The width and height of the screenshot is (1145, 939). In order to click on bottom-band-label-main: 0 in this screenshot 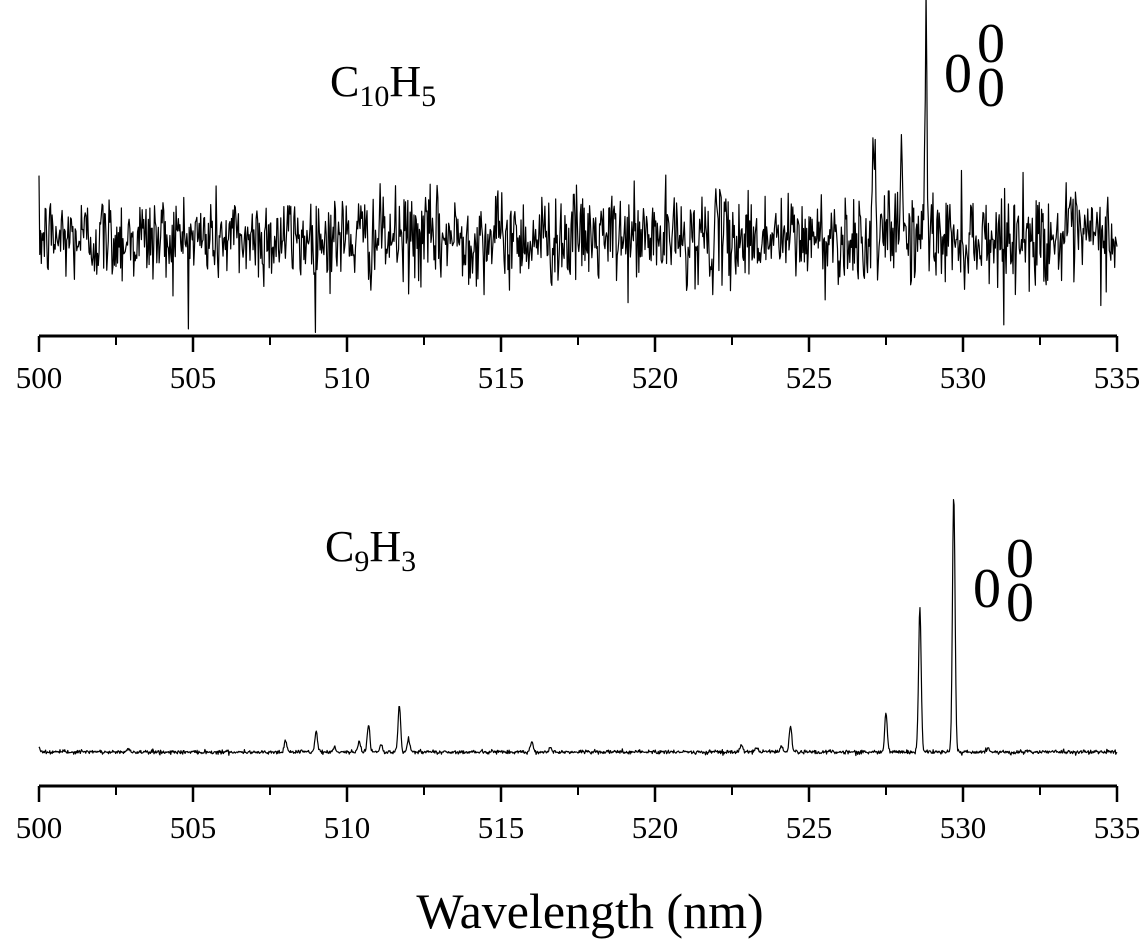, I will do `click(987, 589)`.